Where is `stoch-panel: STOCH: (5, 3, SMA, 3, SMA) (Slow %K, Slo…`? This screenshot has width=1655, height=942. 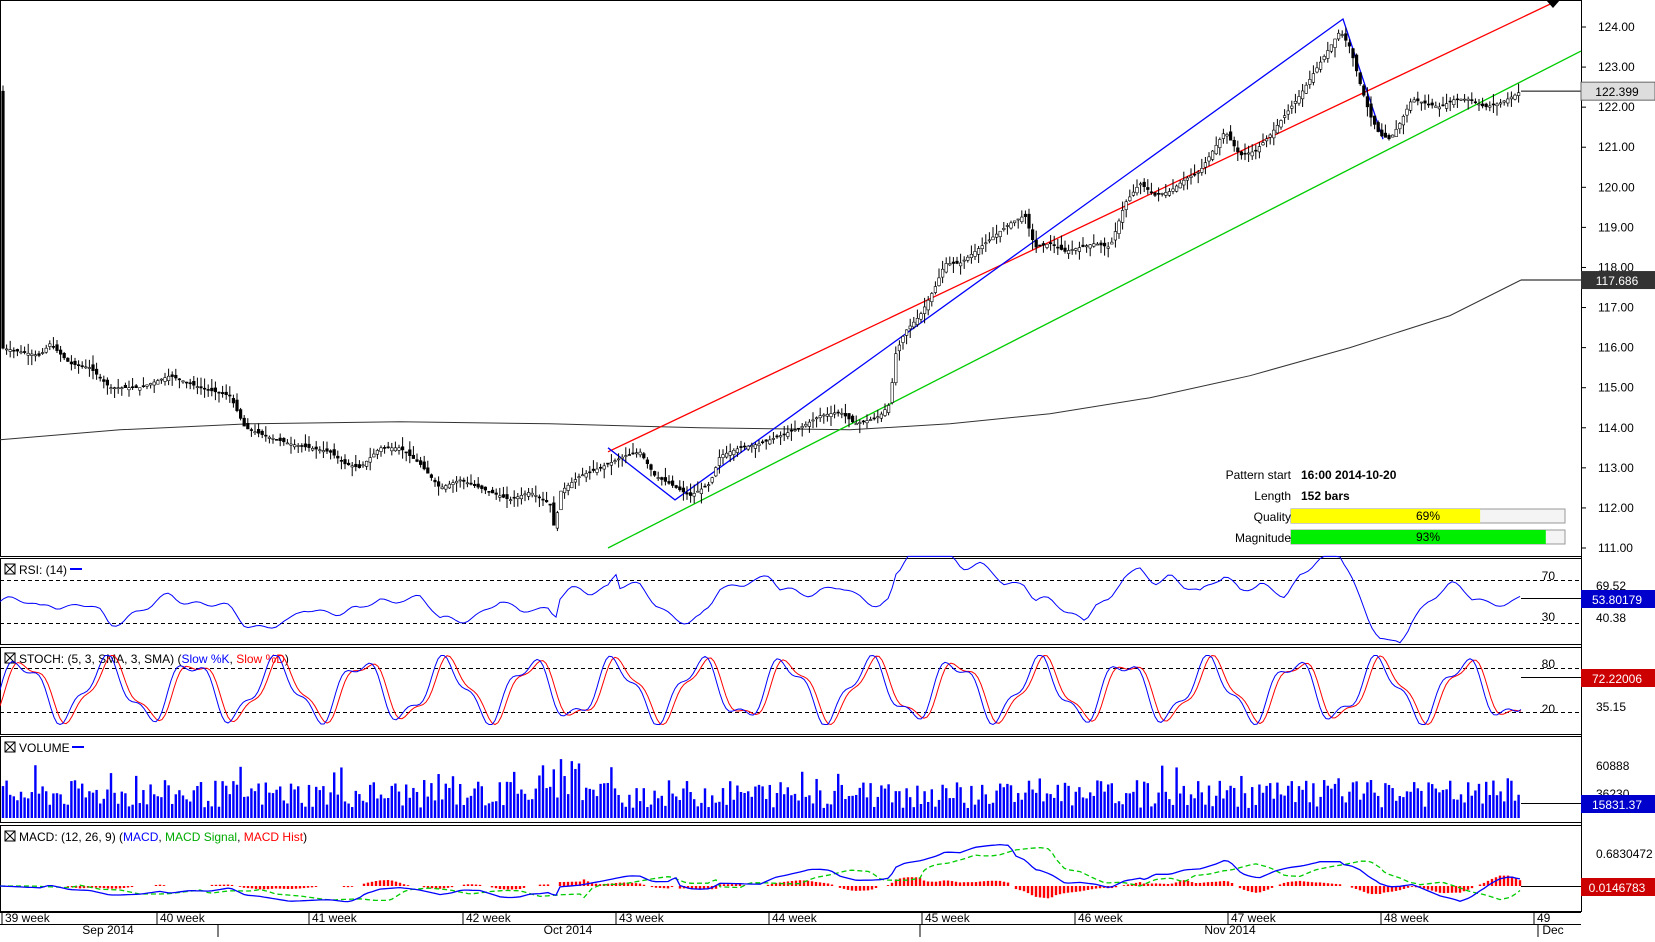
stoch-panel: STOCH: (5, 3, SMA, 3, SMA) (Slow %K, Slo… is located at coordinates (827, 689).